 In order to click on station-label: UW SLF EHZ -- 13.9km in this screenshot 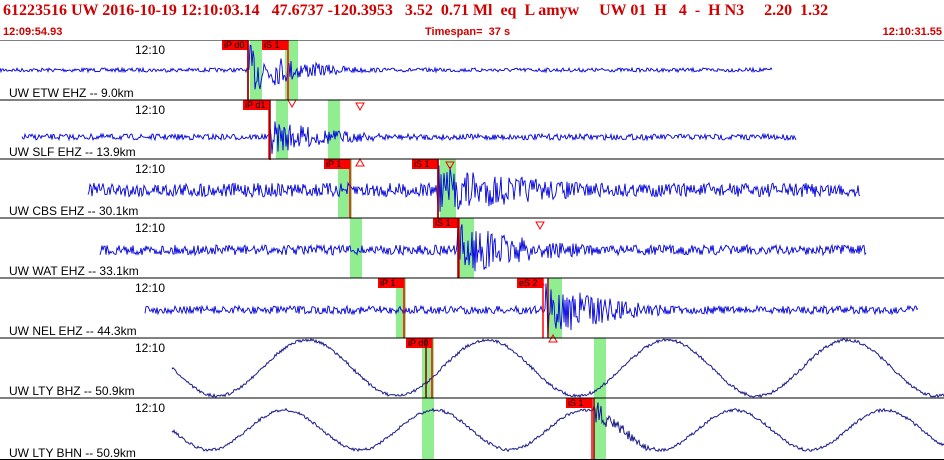, I will do `click(72, 152)`.